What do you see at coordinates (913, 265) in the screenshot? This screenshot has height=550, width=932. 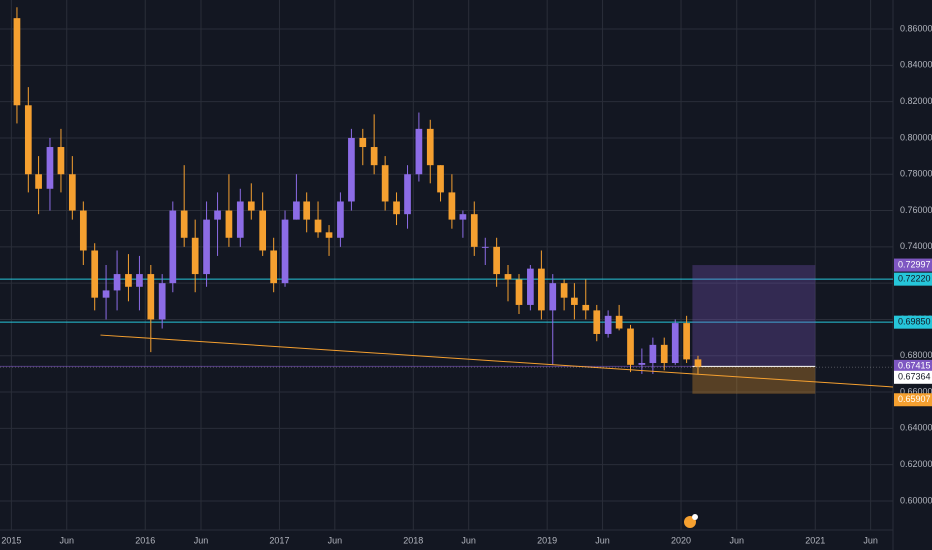 I see `target-label-bg` at bounding box center [913, 265].